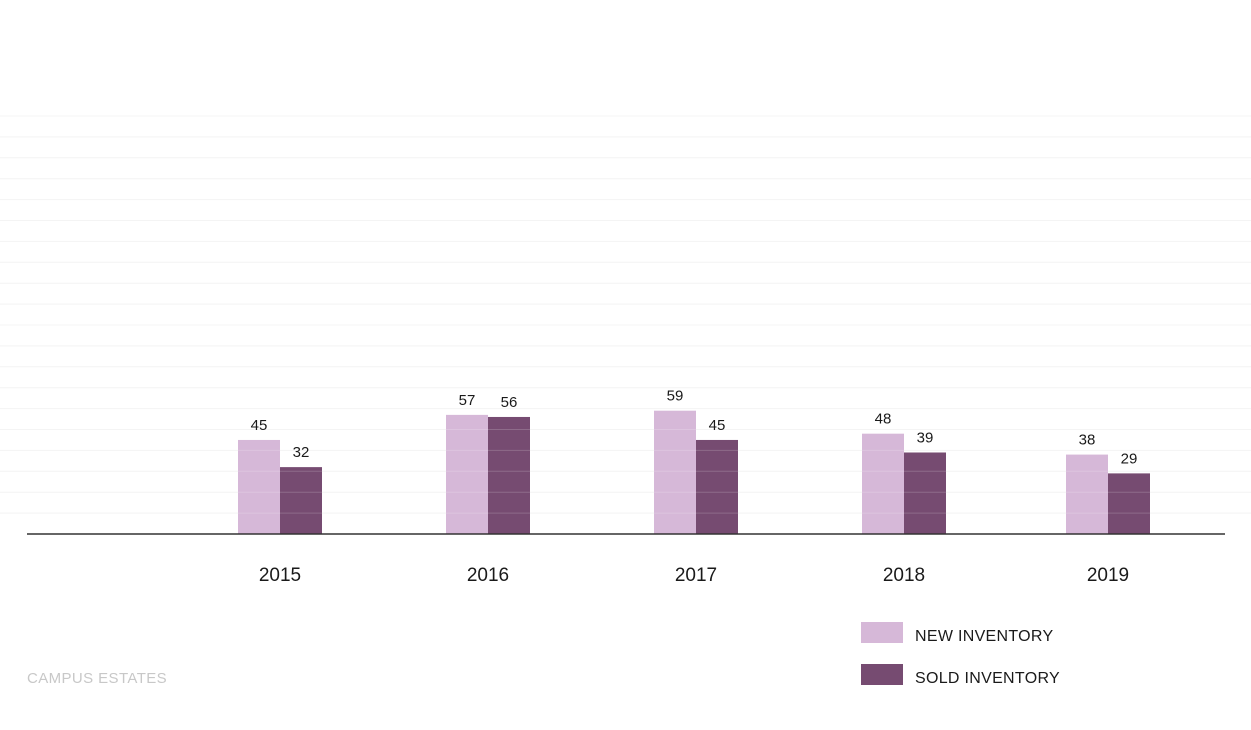  Describe the element at coordinates (883, 419) in the screenshot. I see `data-label-new-2018: 48` at that location.